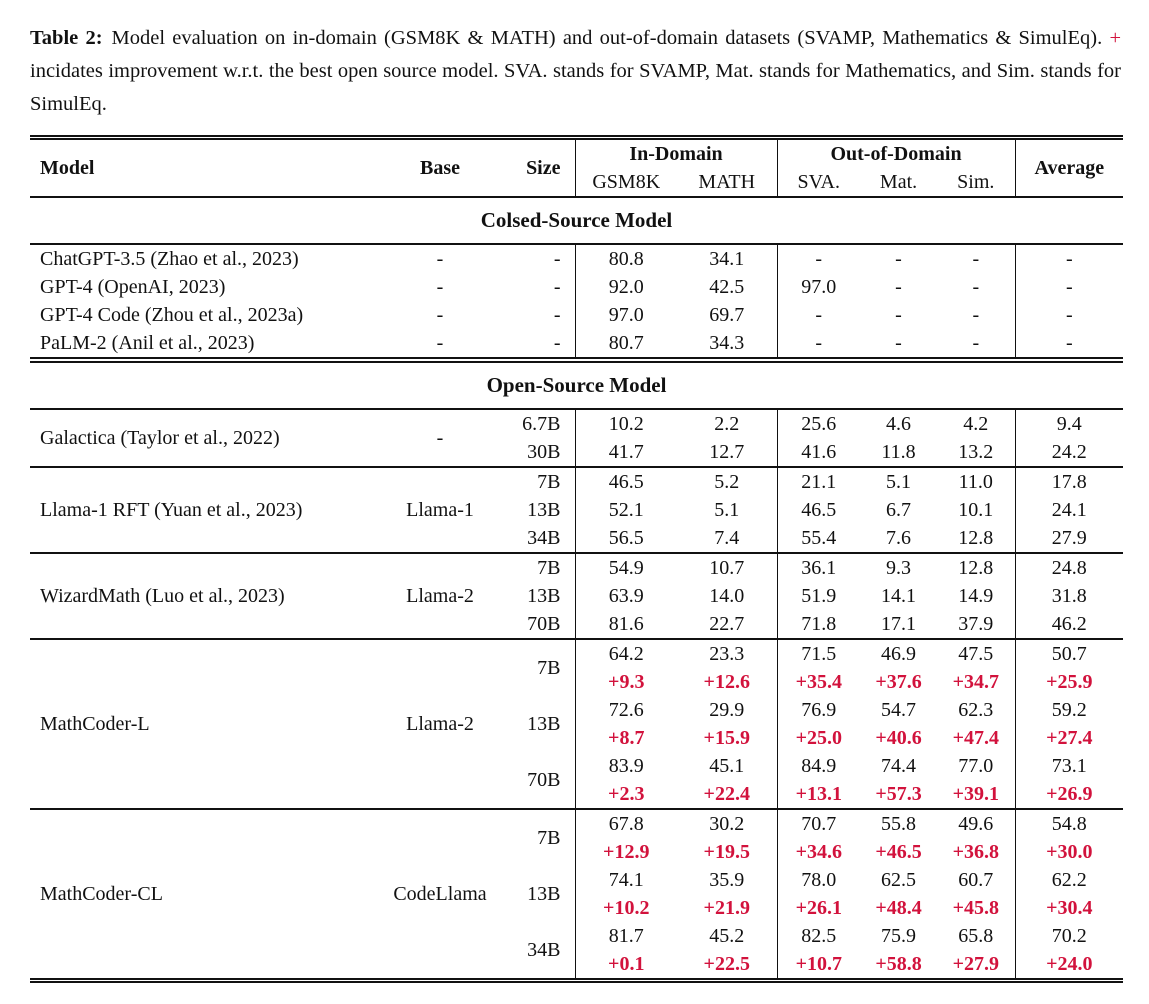 The height and width of the screenshot is (1004, 1149). Describe the element at coordinates (577, 510) in the screenshot. I see `table-row: 13B 52.1 5.1 46.5 6.7 10.1 24.1` at that location.